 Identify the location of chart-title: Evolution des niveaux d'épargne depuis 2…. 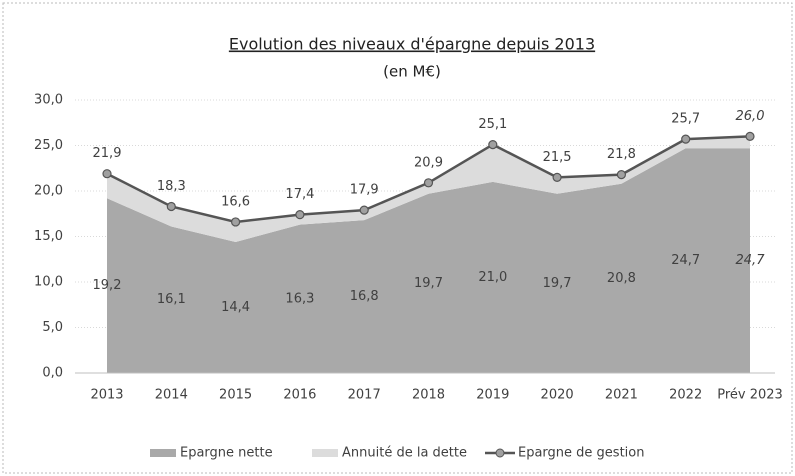
(412, 44).